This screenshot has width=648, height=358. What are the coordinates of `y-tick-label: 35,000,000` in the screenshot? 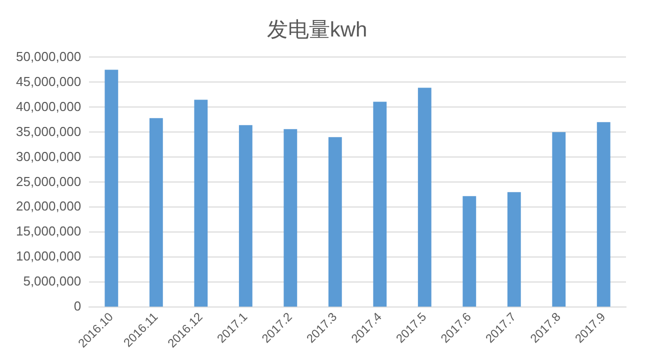 It's located at (49, 131).